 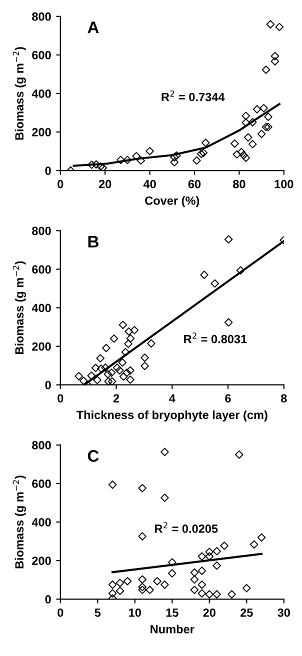 What do you see at coordinates (93, 456) in the screenshot?
I see `chart-title: C` at bounding box center [93, 456].